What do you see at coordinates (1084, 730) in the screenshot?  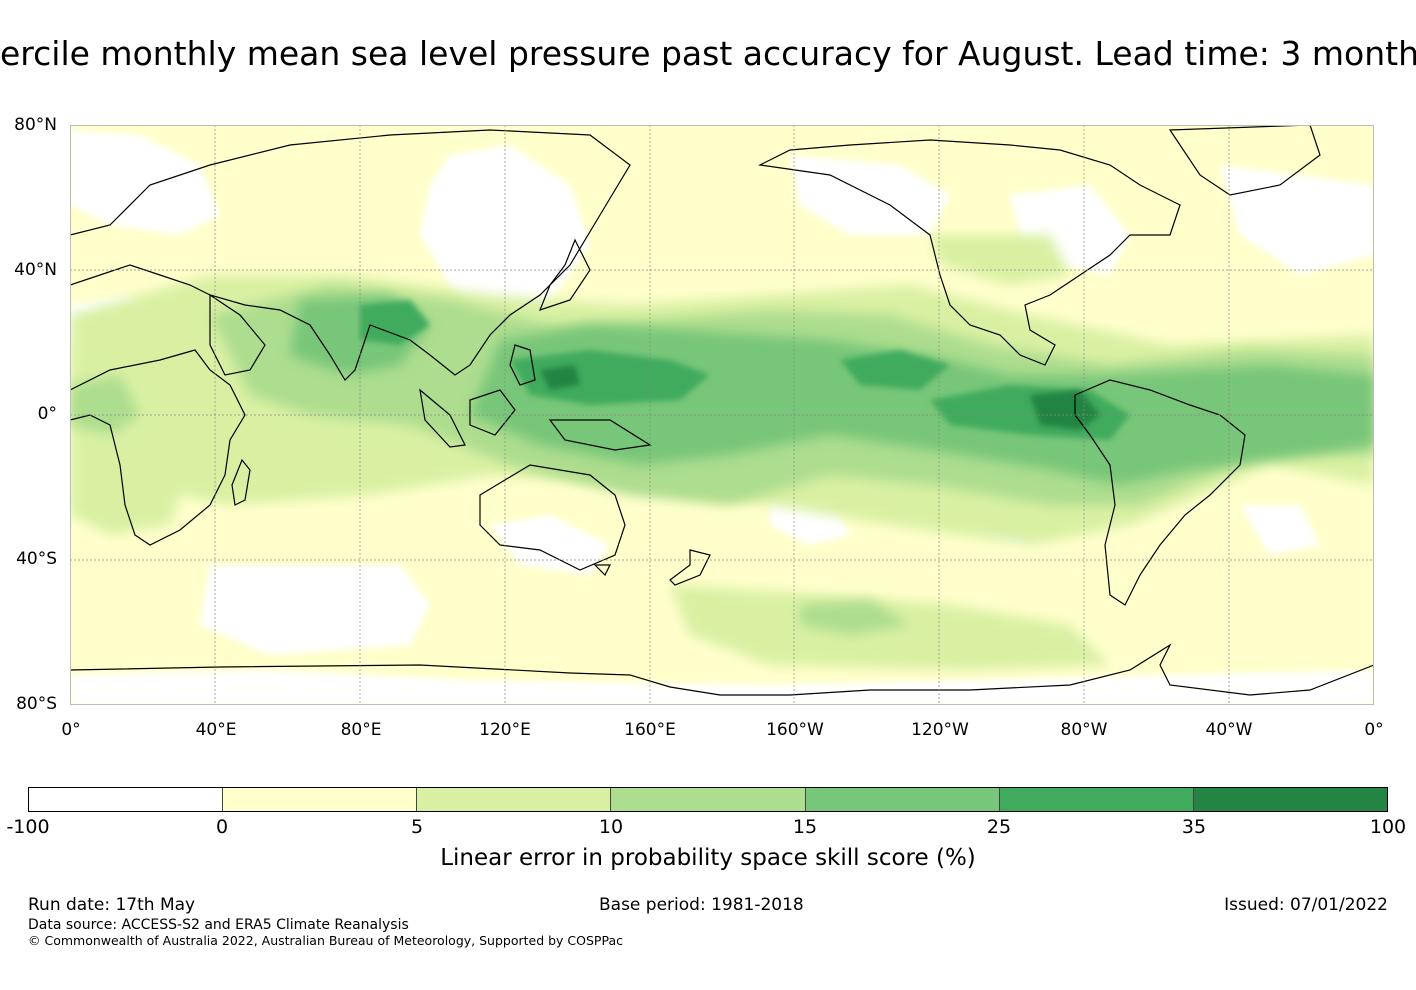 I see `lon-label-80w: 80°W` at bounding box center [1084, 730].